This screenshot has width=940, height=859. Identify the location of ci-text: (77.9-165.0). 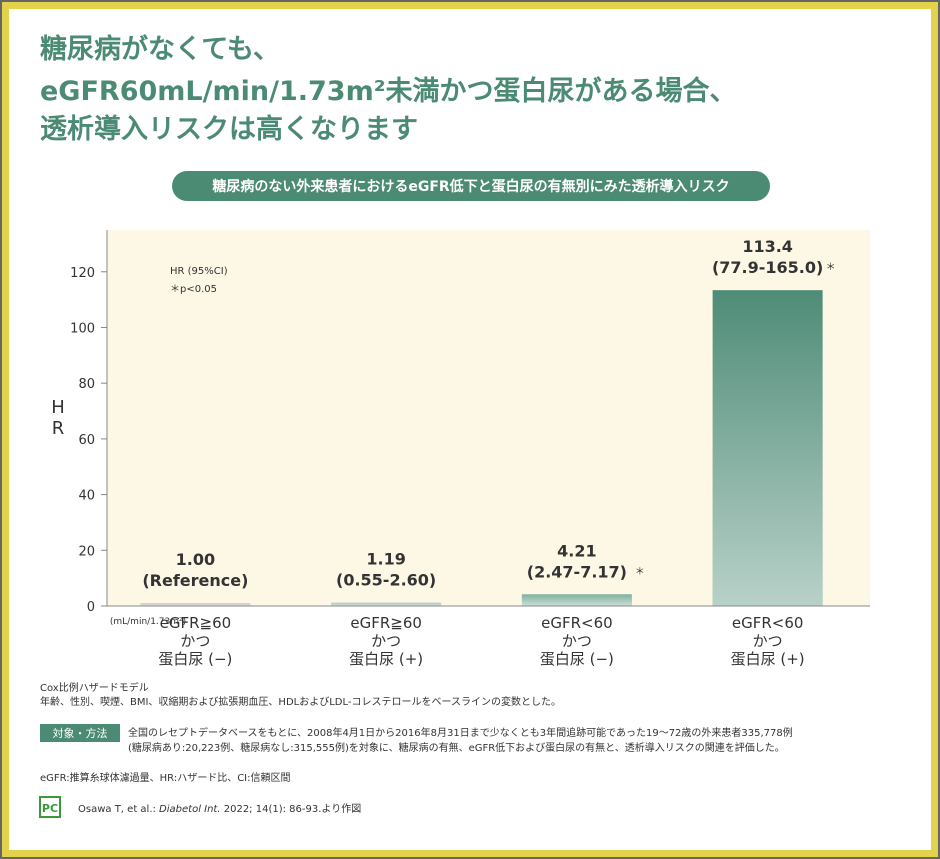
(767, 267).